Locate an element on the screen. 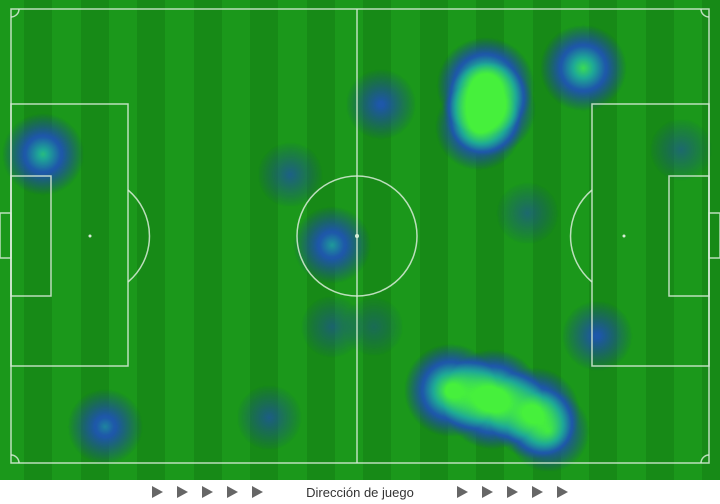  direction-label: Dirección de juego is located at coordinates (360, 492).